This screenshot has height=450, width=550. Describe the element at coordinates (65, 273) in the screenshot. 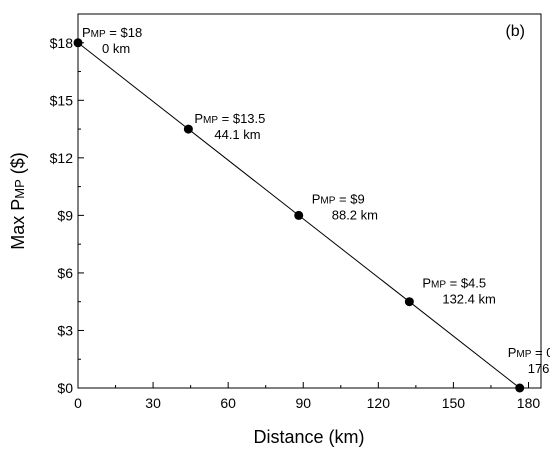

I see `y-tick-label: $6` at that location.